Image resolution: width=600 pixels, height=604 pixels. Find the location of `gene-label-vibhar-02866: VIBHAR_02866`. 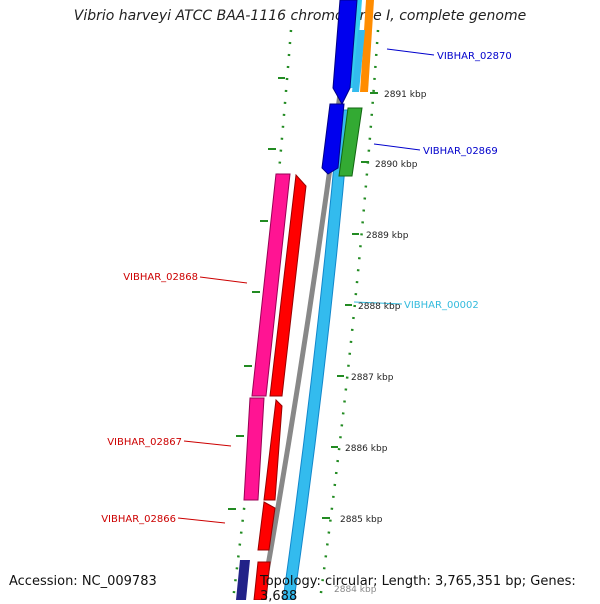

gene-label-vibhar-02866: VIBHAR_02866 is located at coordinates (138, 519).